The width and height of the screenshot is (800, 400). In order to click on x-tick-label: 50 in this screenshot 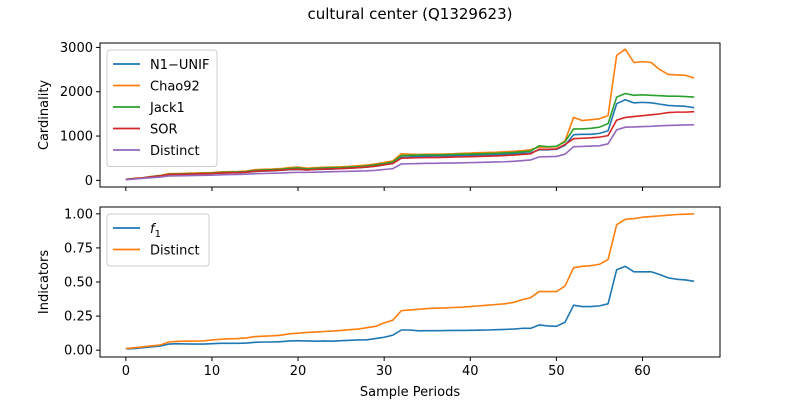, I will do `click(556, 371)`.